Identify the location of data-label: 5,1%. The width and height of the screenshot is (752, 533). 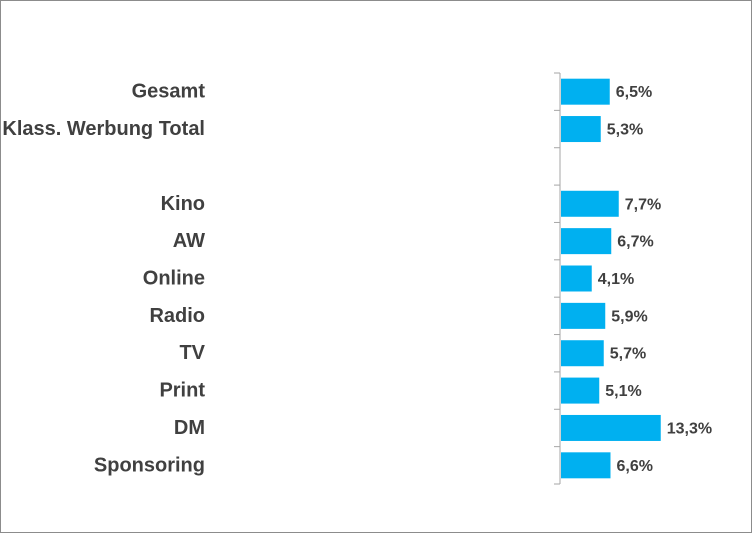
(623, 391).